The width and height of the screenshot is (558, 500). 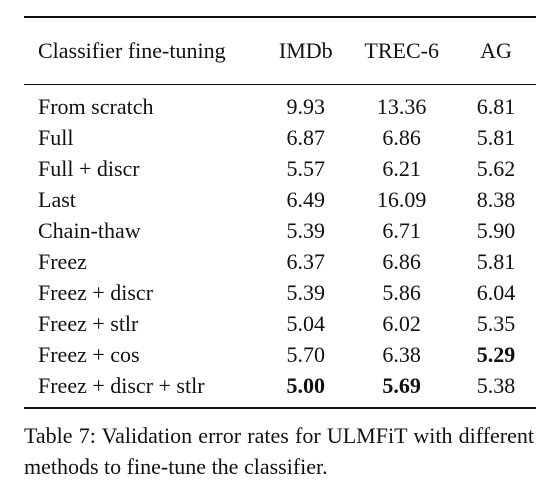 What do you see at coordinates (280, 168) in the screenshot?
I see `table-row: Full + discr 5.57 6.21 5.62` at bounding box center [280, 168].